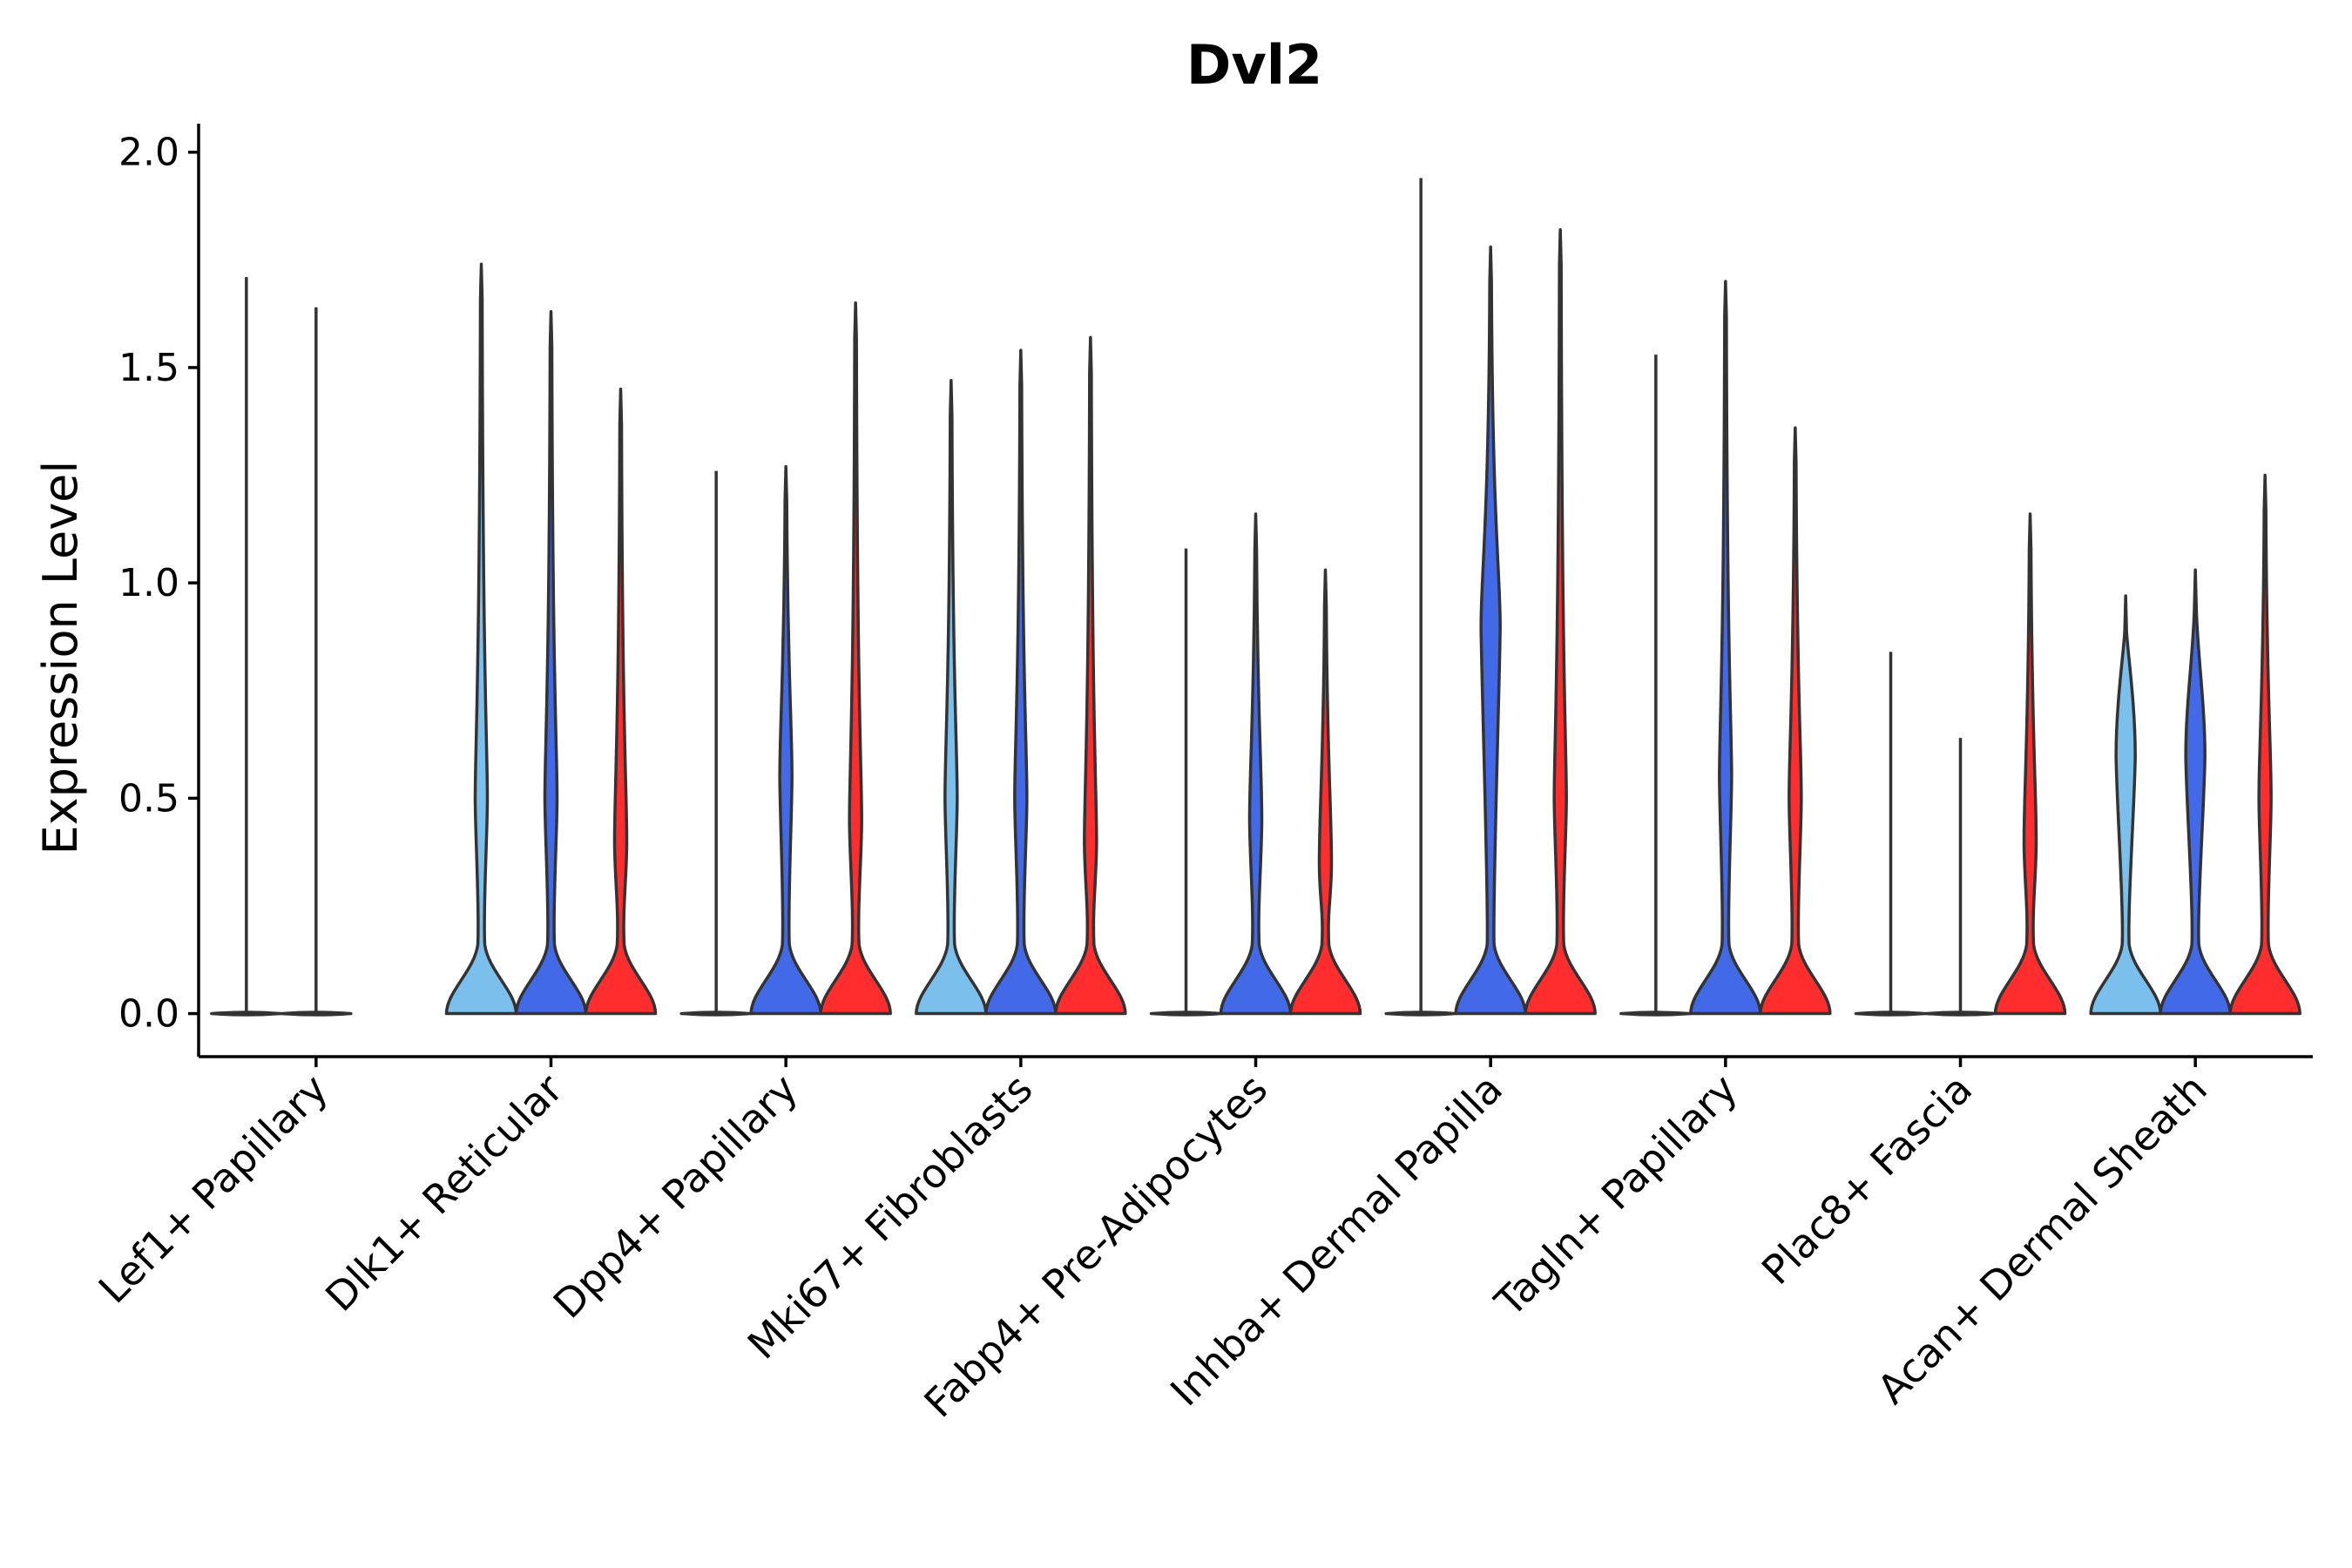 This screenshot has width=2352, height=1568. Describe the element at coordinates (443, 1193) in the screenshot. I see `x-tick-label-1: Dlk1+ Reticular` at that location.